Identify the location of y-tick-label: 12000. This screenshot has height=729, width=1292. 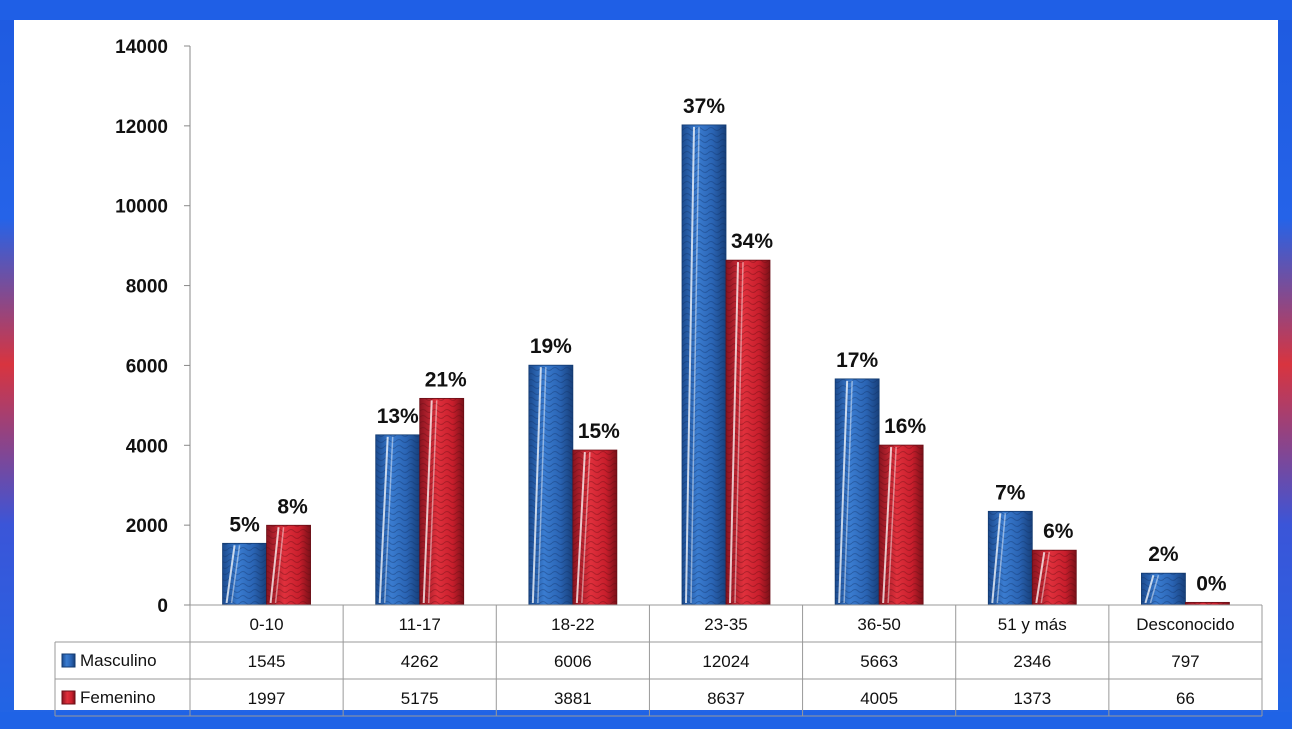
(141, 127).